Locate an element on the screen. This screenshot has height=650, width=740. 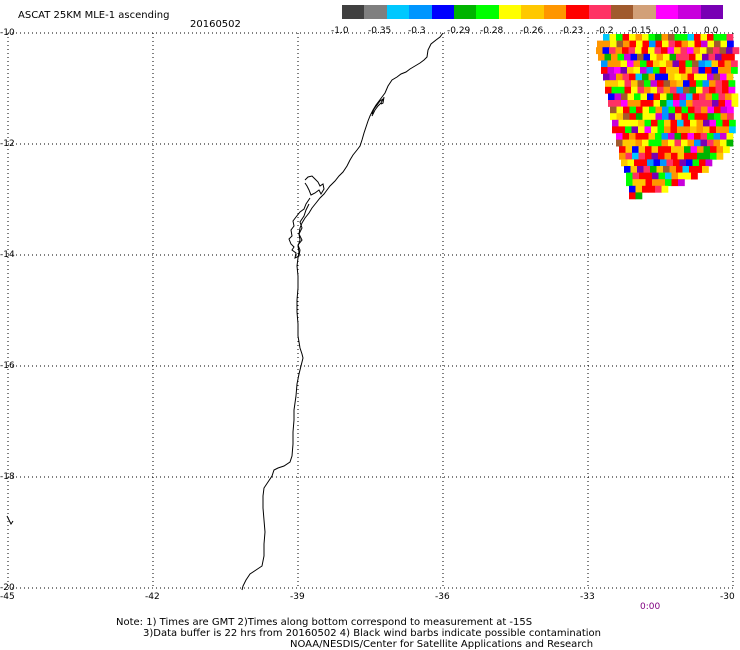
y-tick-label: -18 is located at coordinates (7, 477).